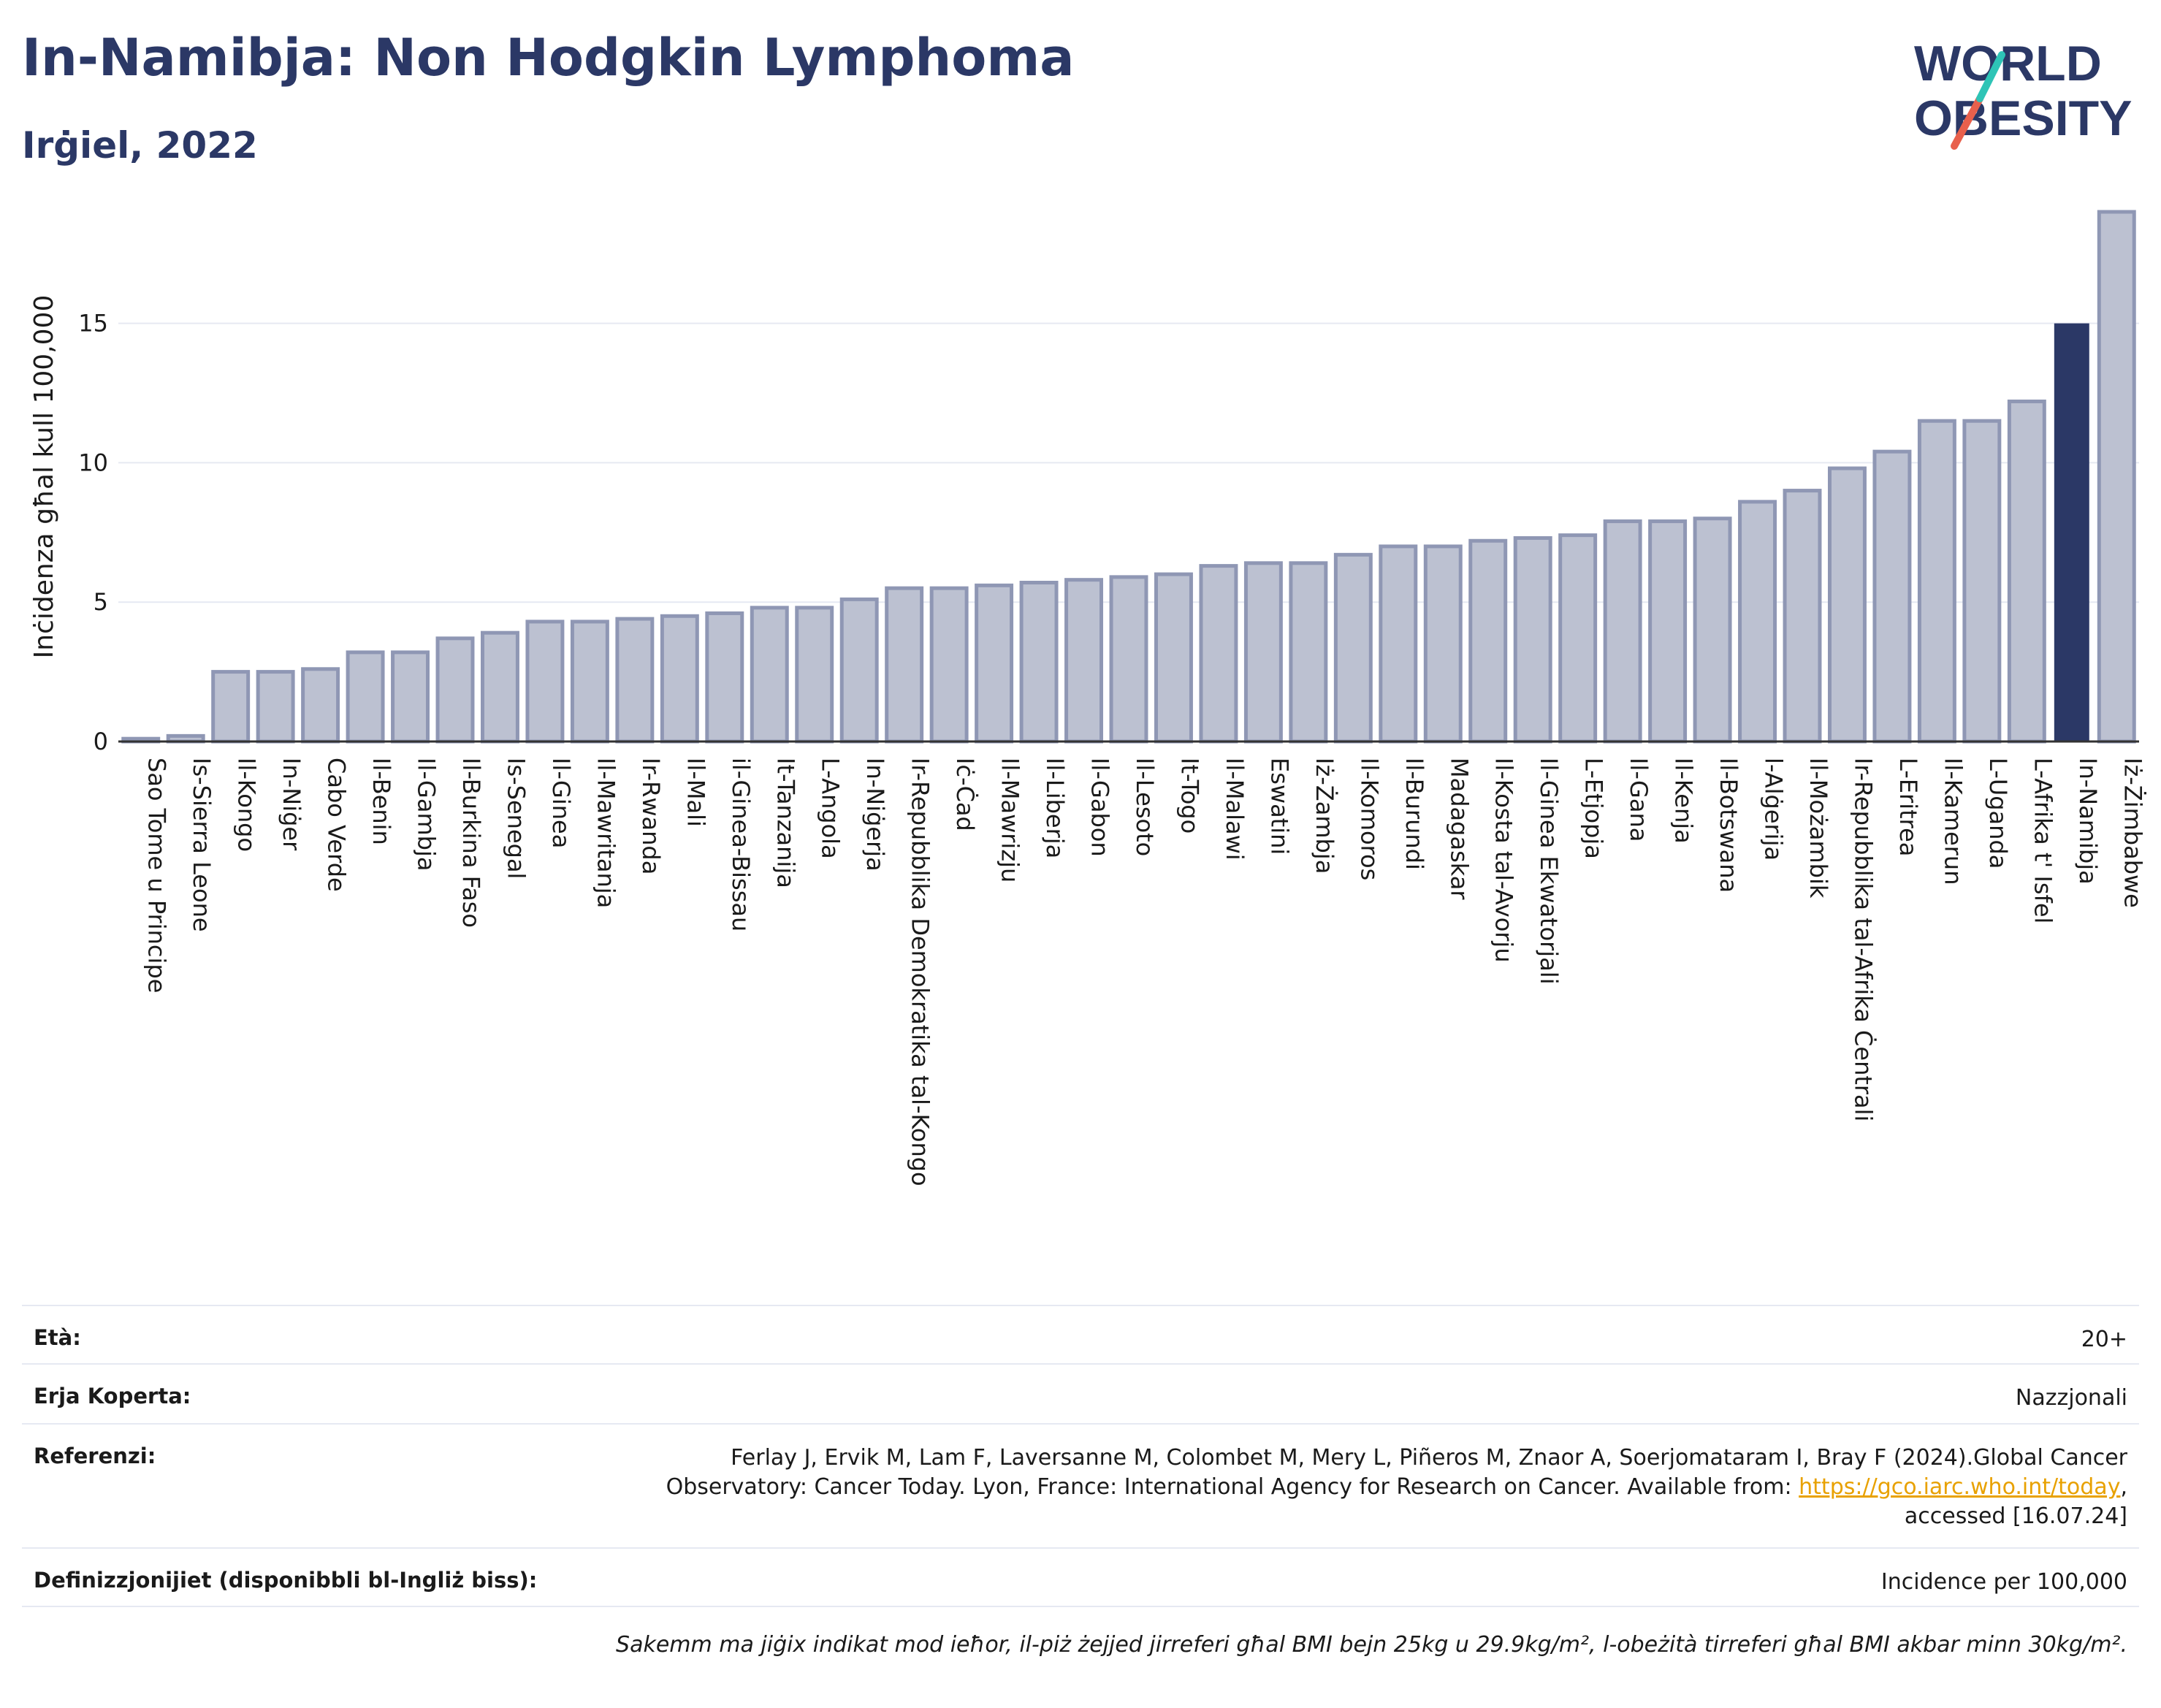 Image resolution: width=2161 pixels, height=1708 pixels. Describe the element at coordinates (337, 825) in the screenshot. I see `x-tick-label: Cabo Verde` at that location.